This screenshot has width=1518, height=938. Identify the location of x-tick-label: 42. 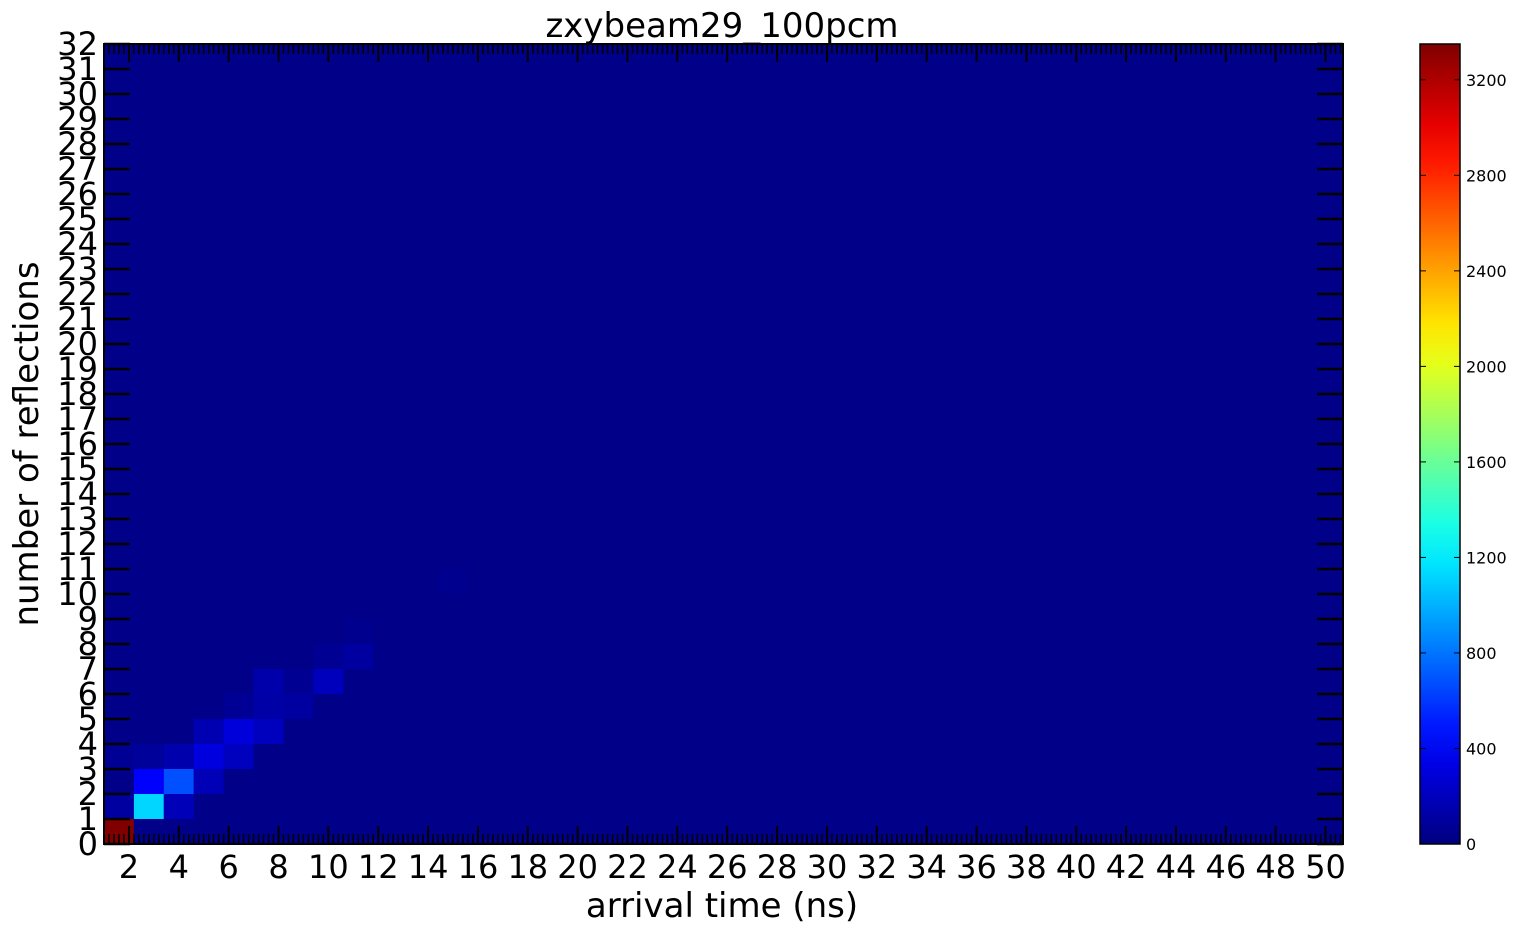
(1126, 867).